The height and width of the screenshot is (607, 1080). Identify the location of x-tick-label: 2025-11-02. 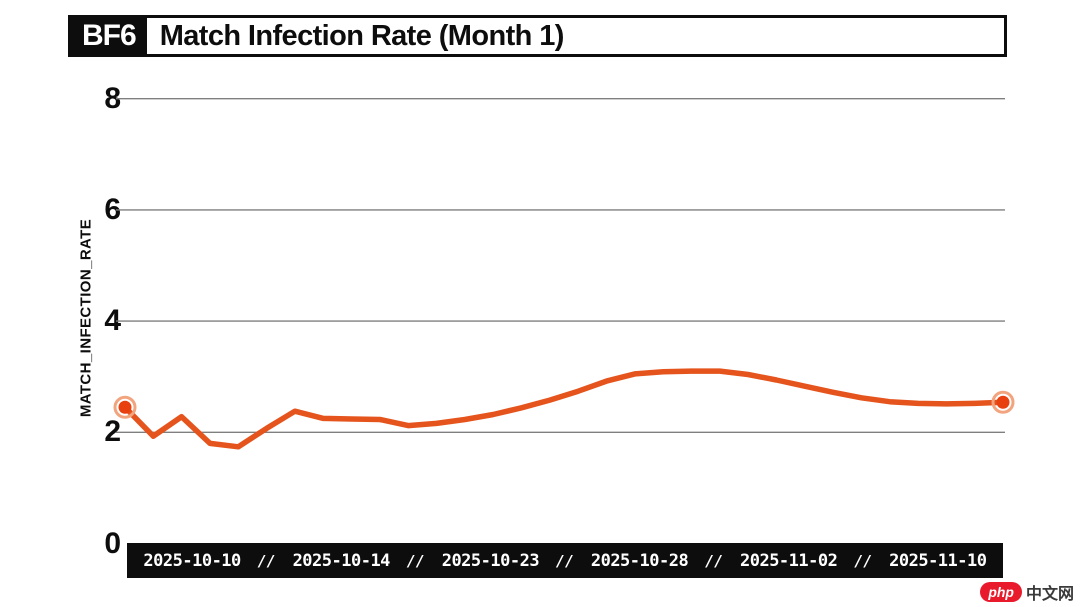
(788, 560).